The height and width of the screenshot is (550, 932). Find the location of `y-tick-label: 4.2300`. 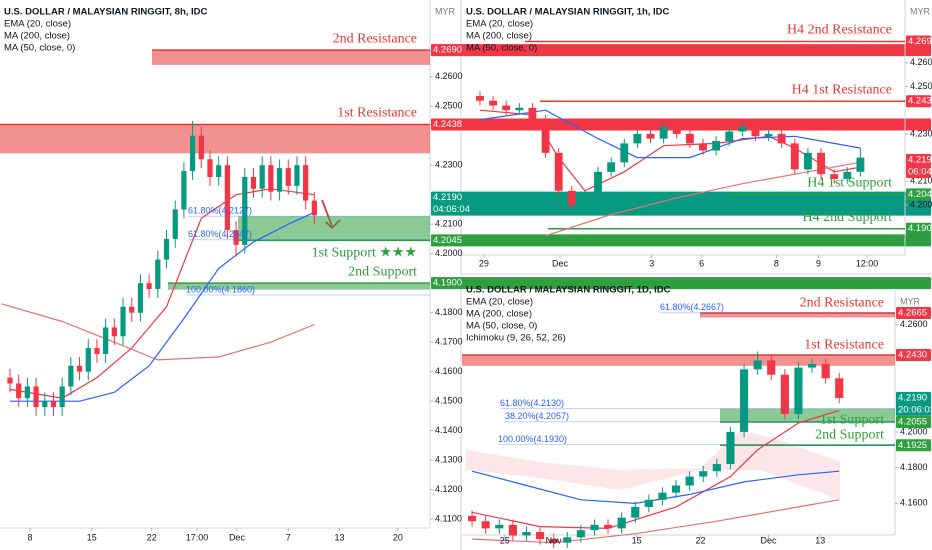

y-tick-label: 4.2300 is located at coordinates (449, 165).